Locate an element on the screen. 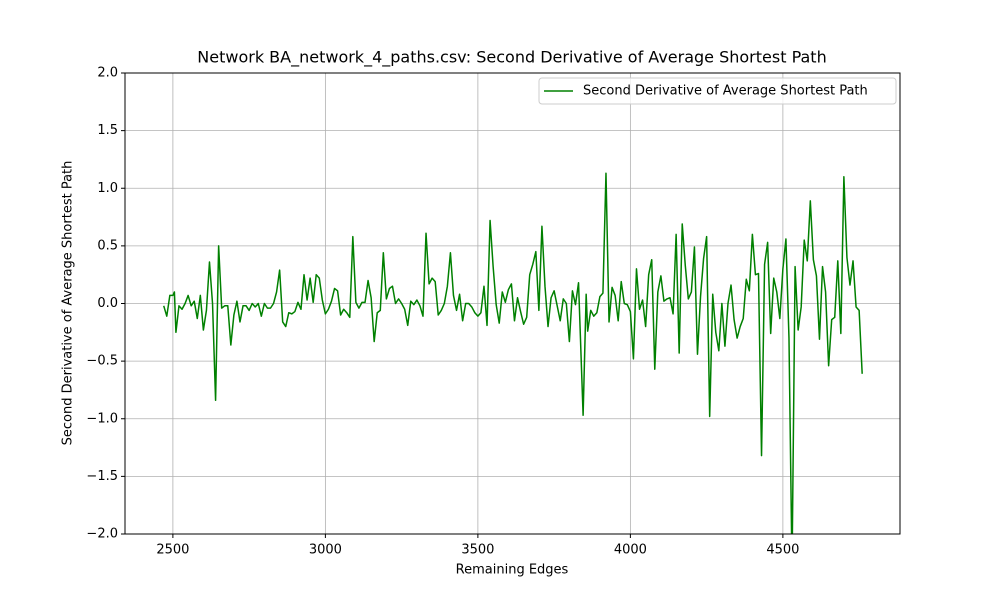  legend-box is located at coordinates (717, 91).